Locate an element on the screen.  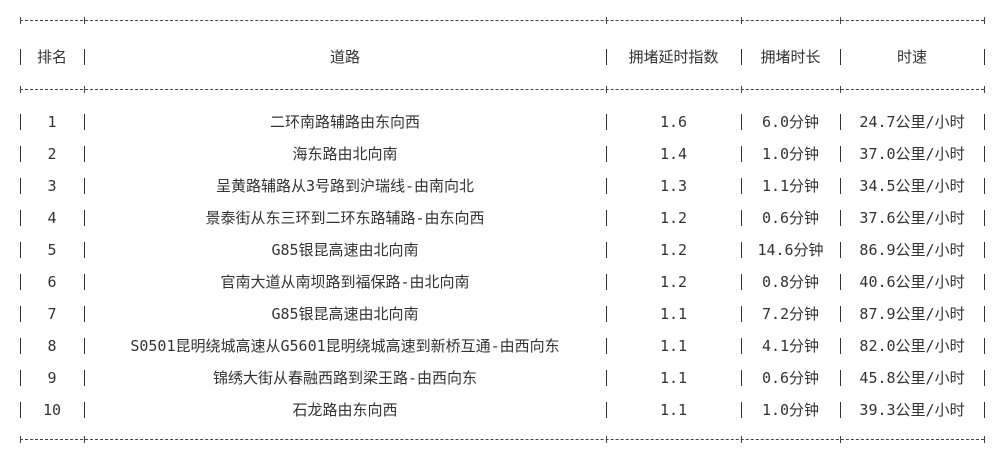
cell-duration: 14.6分钟 is located at coordinates (790, 250).